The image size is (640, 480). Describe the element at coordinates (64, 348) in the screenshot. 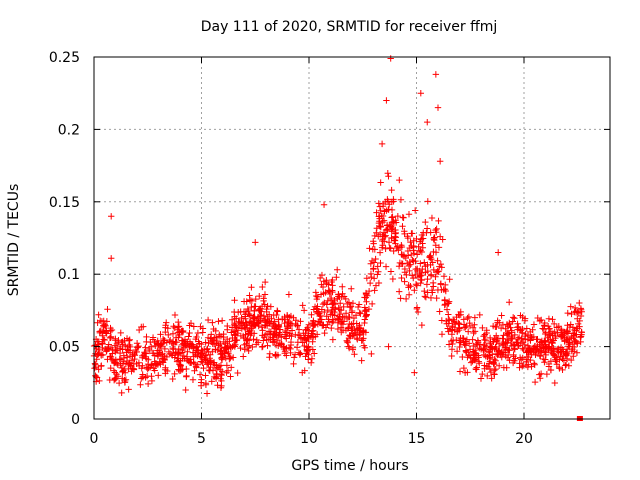

I see `y-tick-label: 0.05` at that location.